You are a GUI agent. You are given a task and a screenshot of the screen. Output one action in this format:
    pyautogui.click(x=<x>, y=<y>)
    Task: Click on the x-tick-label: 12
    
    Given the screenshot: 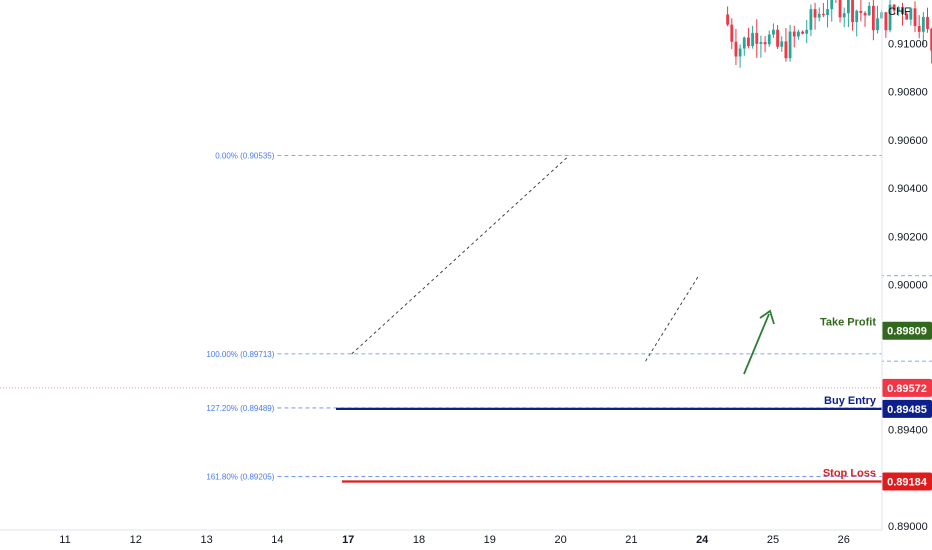 What is the action you would take?
    pyautogui.click(x=136, y=540)
    